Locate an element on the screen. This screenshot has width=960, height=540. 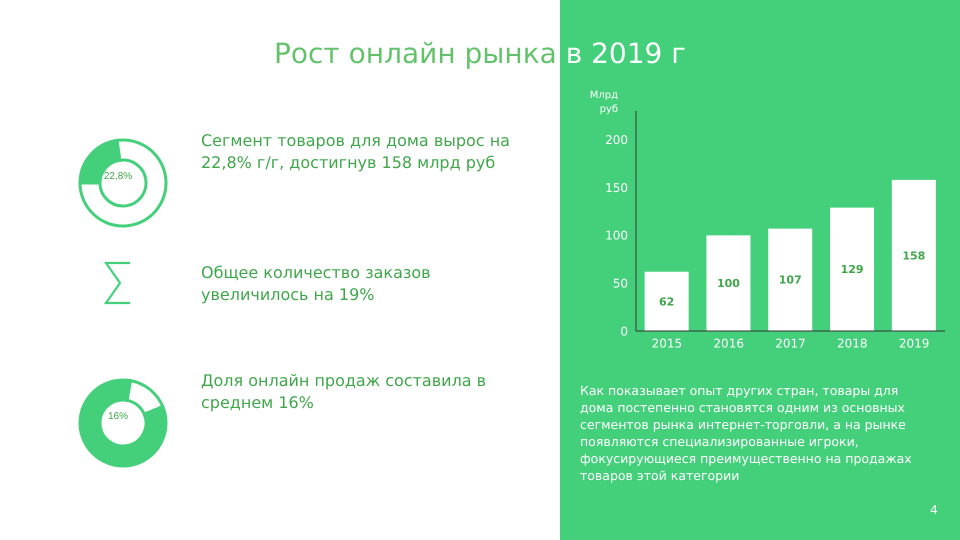
text: Доля онлайн продаж составила в среднем 16% is located at coordinates (344, 392).